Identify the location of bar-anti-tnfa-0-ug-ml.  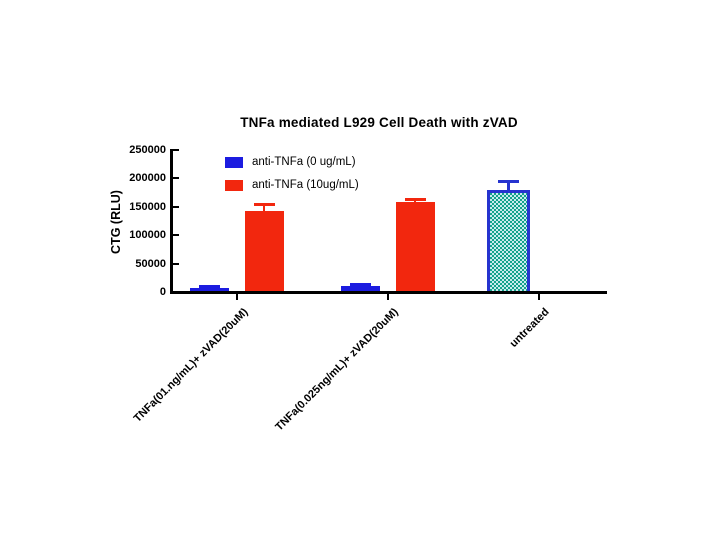
(360, 290).